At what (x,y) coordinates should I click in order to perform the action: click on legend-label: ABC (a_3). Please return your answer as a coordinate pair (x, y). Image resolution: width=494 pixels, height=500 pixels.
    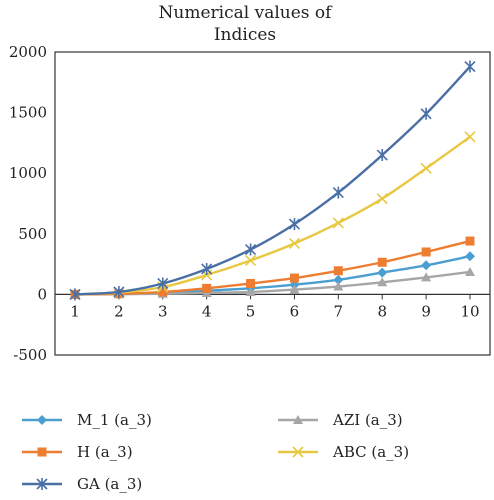
    Looking at the image, I should click on (370, 452).